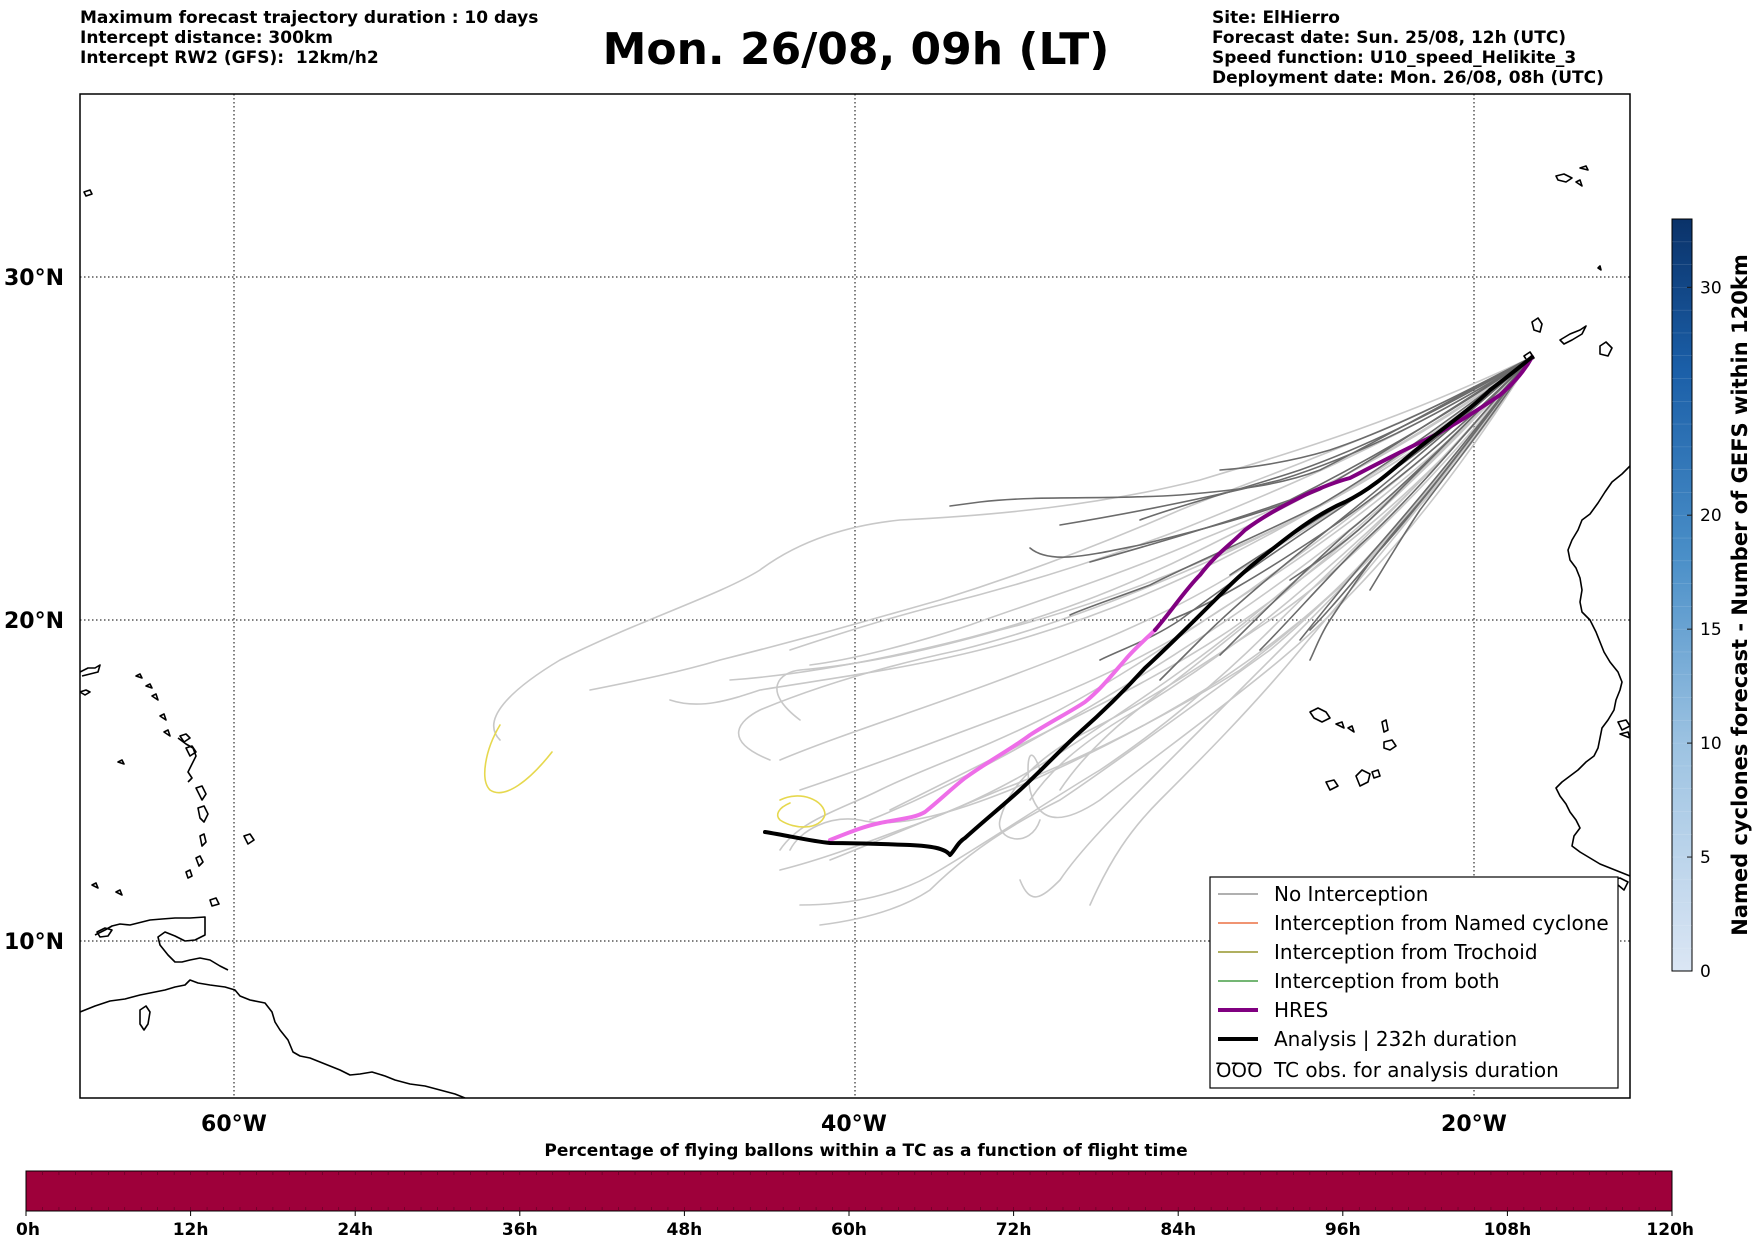 The width and height of the screenshot is (1752, 1241). Describe the element at coordinates (1395, 1039) in the screenshot. I see `legend-label-analysis-232h-duration: Analysis | 232h duration` at that location.